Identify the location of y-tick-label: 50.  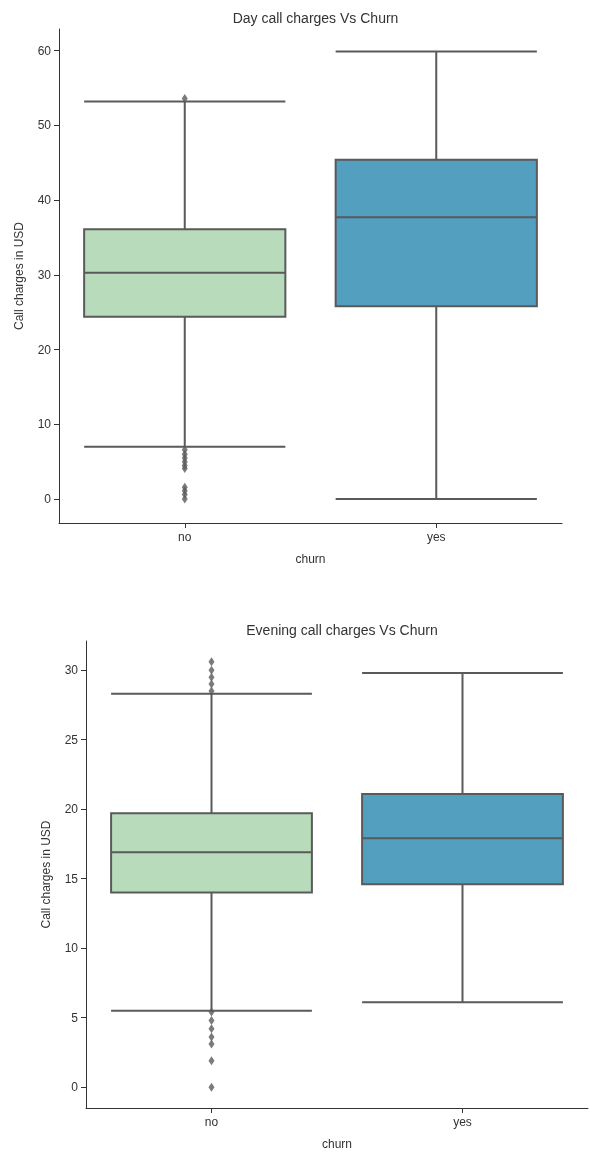
(44, 125).